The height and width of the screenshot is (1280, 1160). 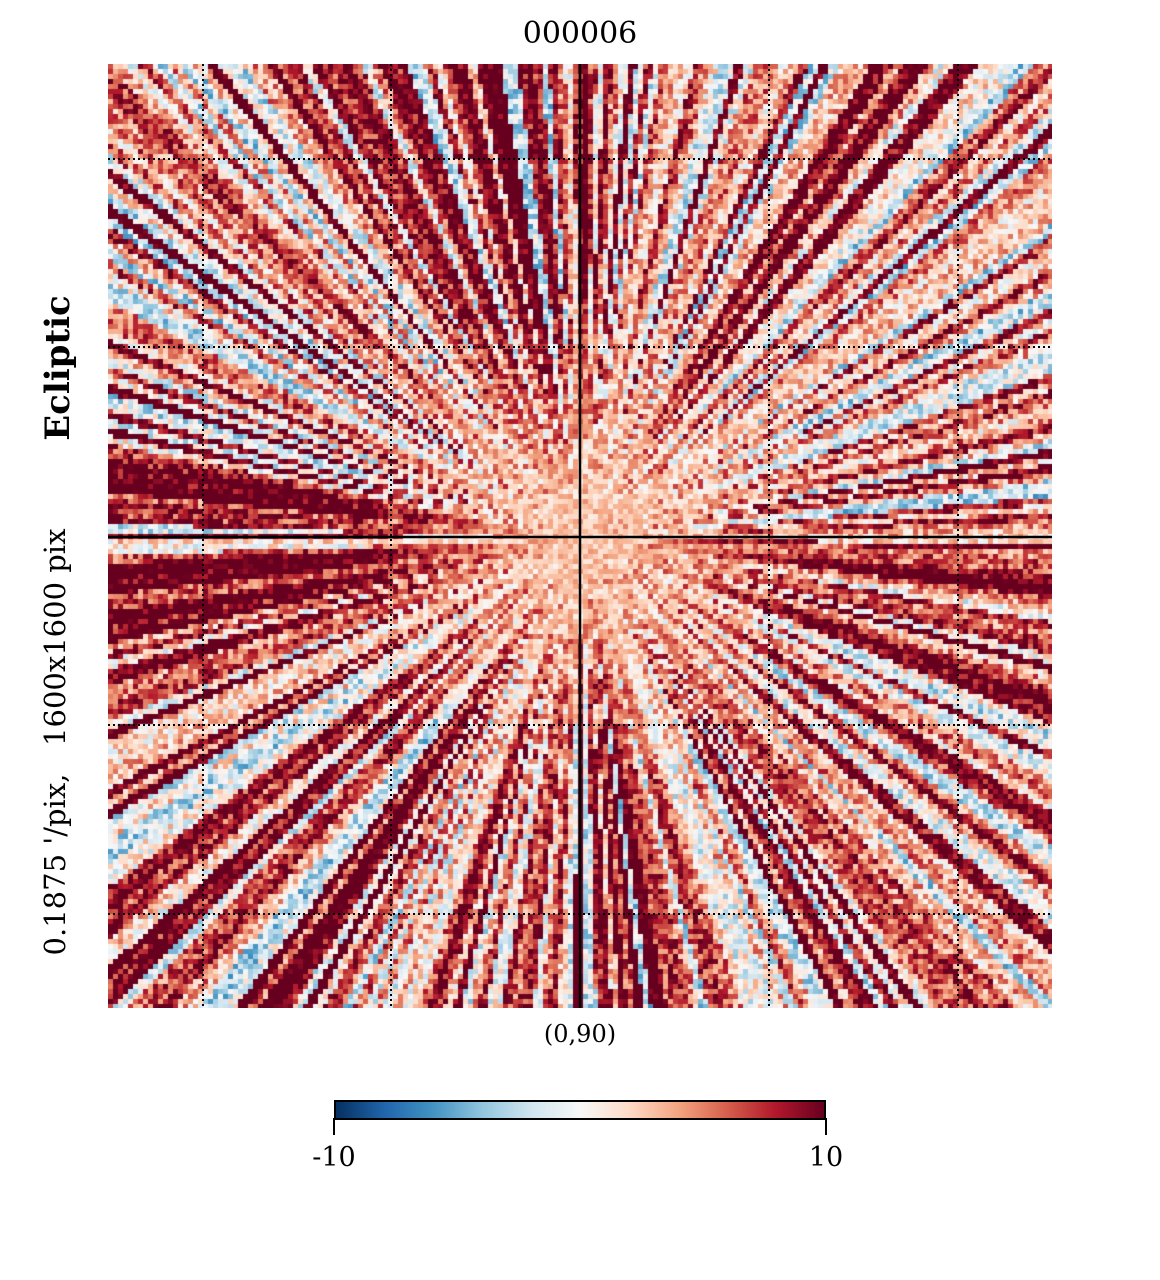 I want to click on projection-center-label: (0,90), so click(x=580, y=1034).